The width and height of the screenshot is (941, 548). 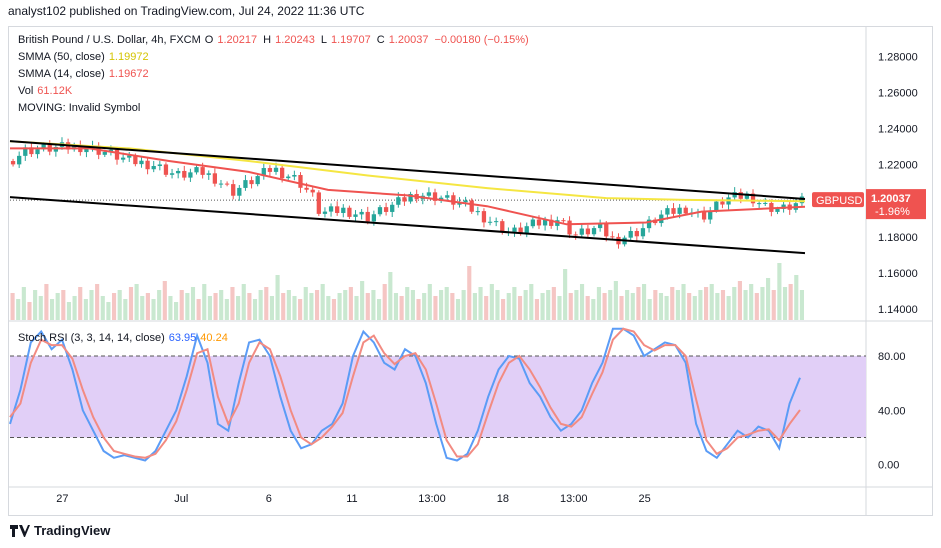 I want to click on symbol-title: British Pound / U.S. Dollar, 4h, FXCM, so click(x=109, y=40).